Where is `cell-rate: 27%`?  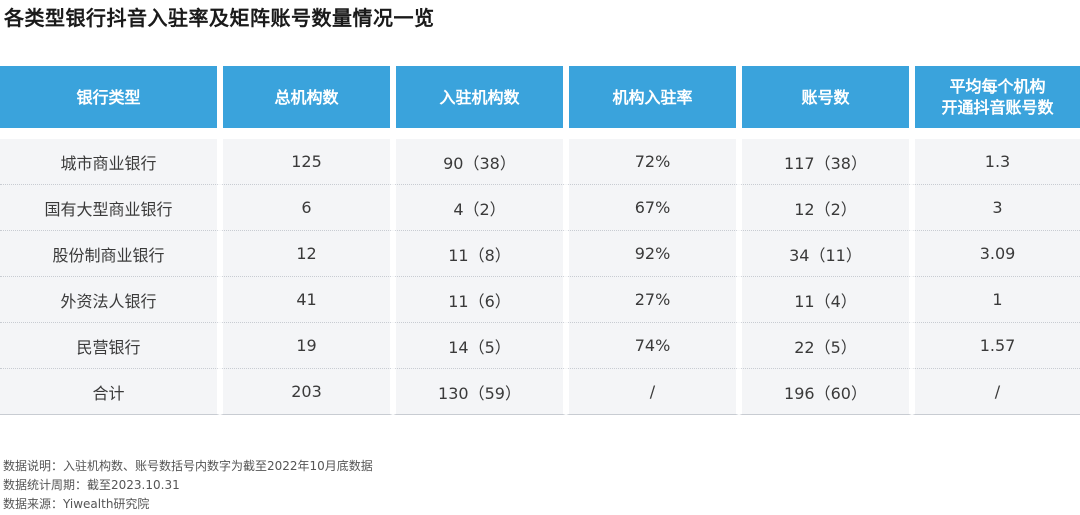
cell-rate: 27% is located at coordinates (652, 300).